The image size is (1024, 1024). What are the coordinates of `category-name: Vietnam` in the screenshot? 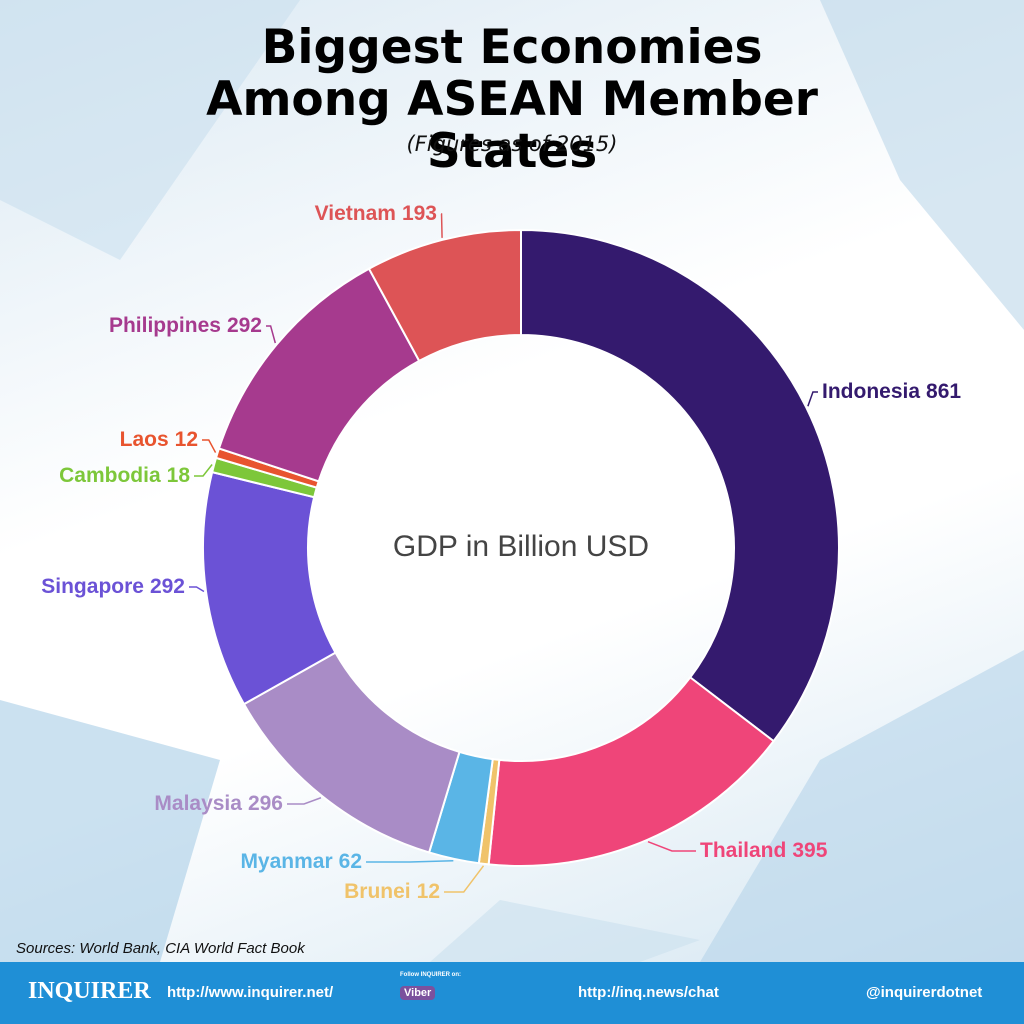 It's located at (355, 213).